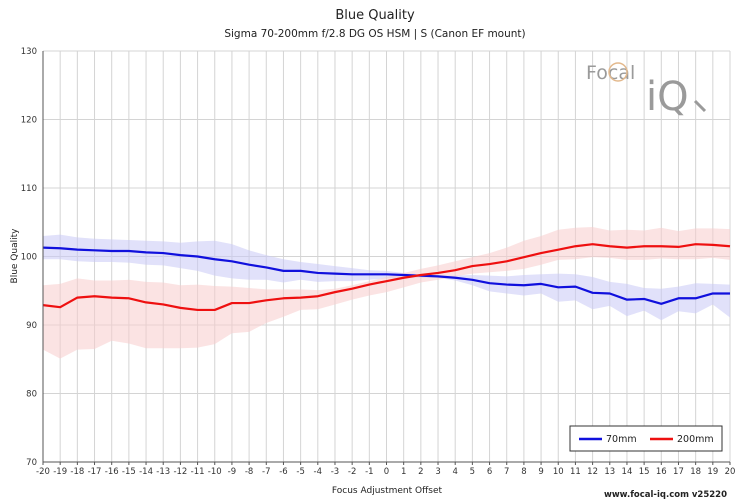 This screenshot has width=750, height=500. Describe the element at coordinates (77, 472) in the screenshot. I see `x-tick-label: -18` at that location.